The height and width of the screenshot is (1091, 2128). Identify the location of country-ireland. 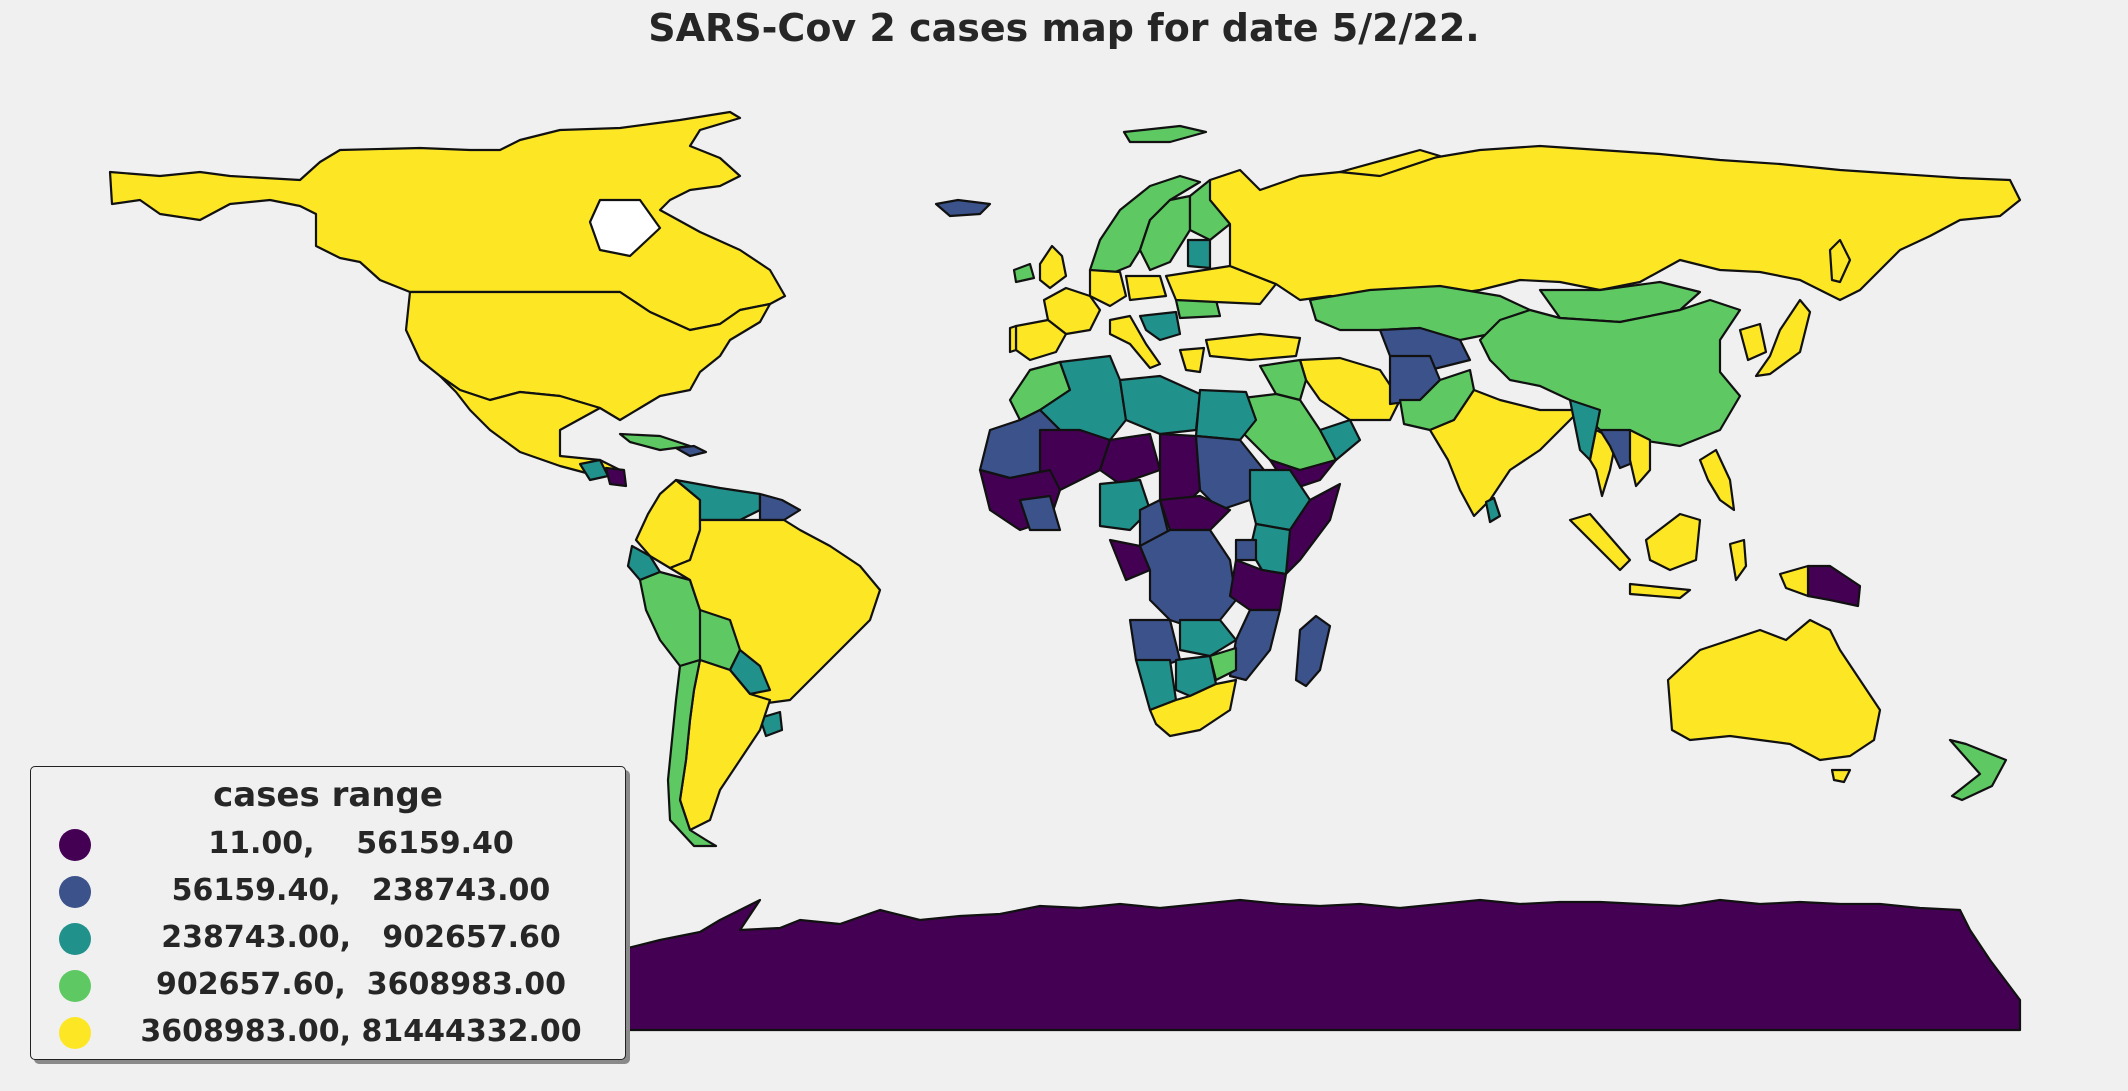
(1024, 273).